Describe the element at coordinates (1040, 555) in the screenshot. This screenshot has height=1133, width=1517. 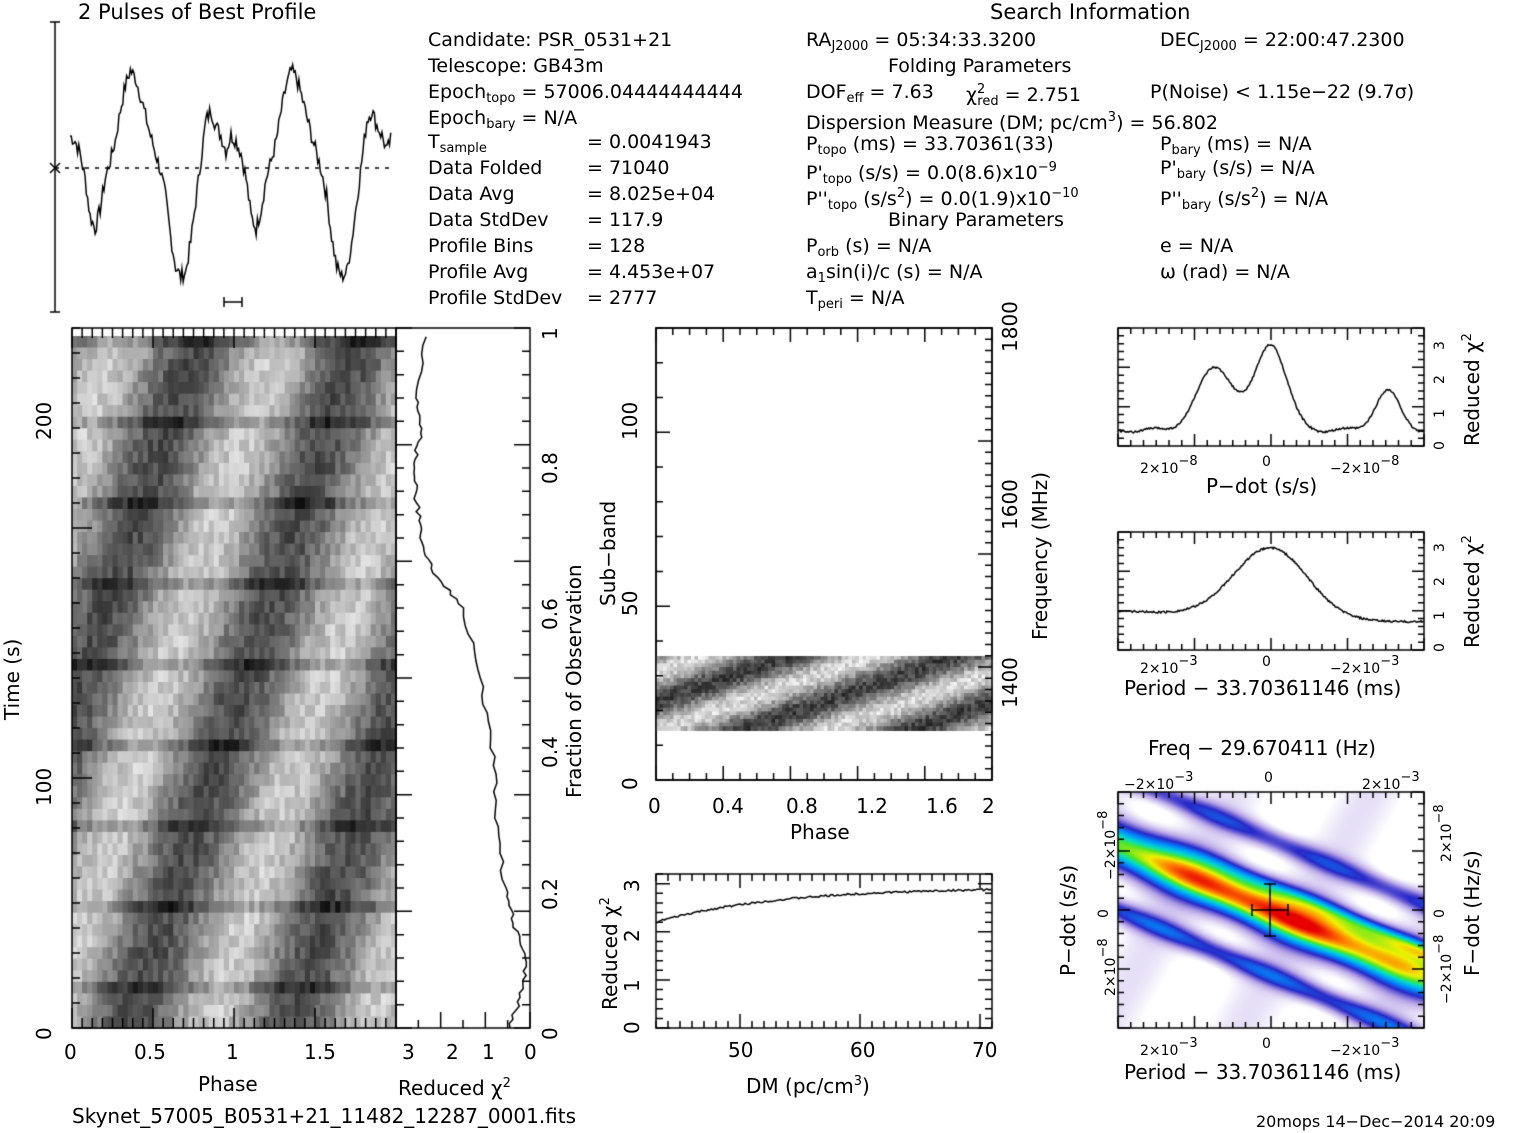
I see `frequency-label: Frequency (MHz)` at that location.